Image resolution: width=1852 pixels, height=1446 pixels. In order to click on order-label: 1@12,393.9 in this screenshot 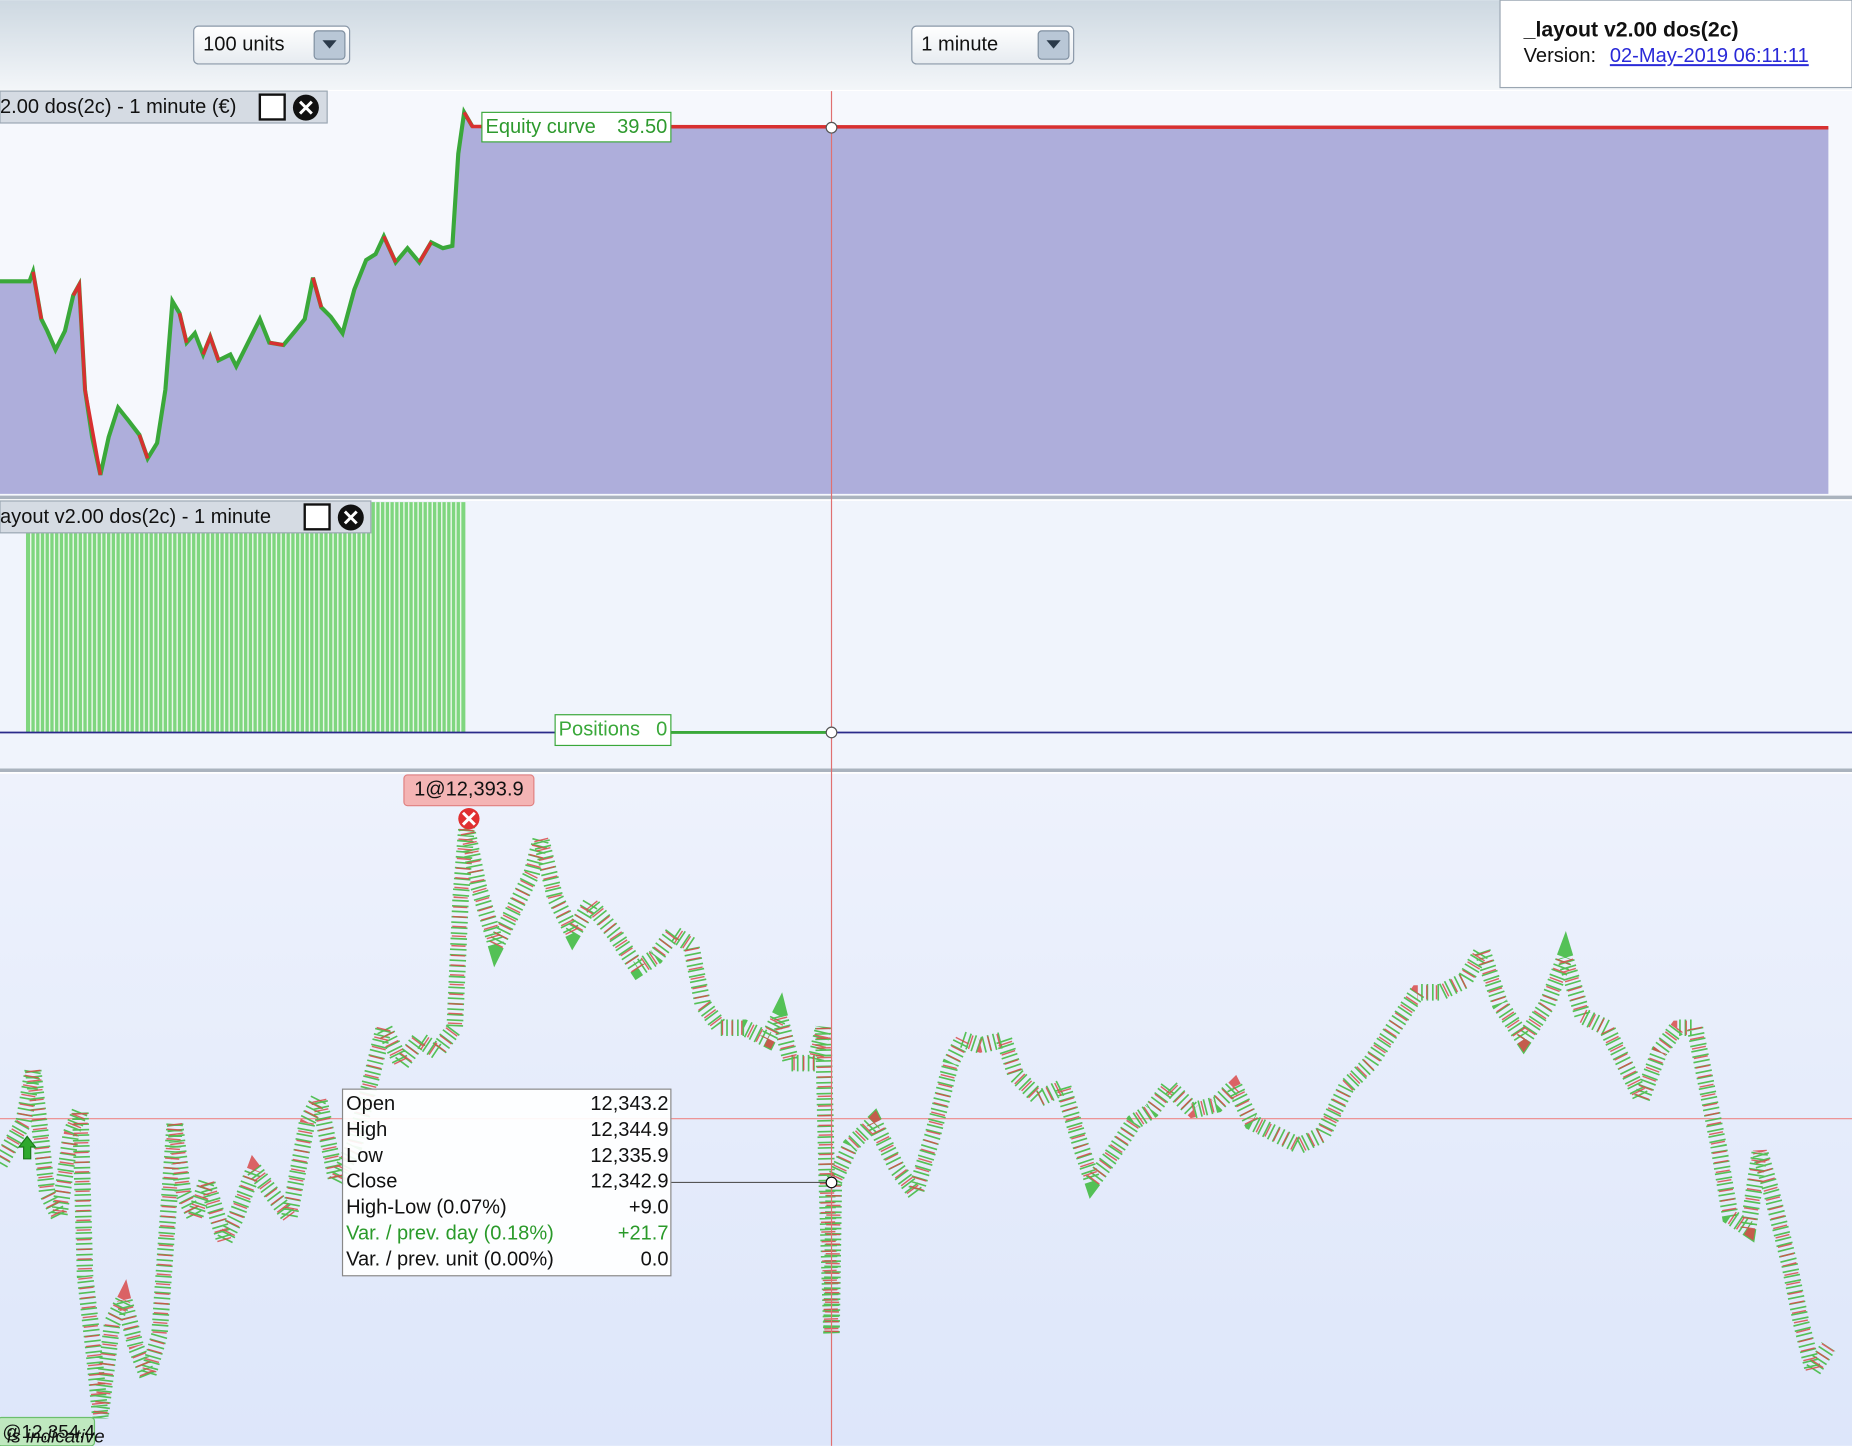, I will do `click(469, 790)`.